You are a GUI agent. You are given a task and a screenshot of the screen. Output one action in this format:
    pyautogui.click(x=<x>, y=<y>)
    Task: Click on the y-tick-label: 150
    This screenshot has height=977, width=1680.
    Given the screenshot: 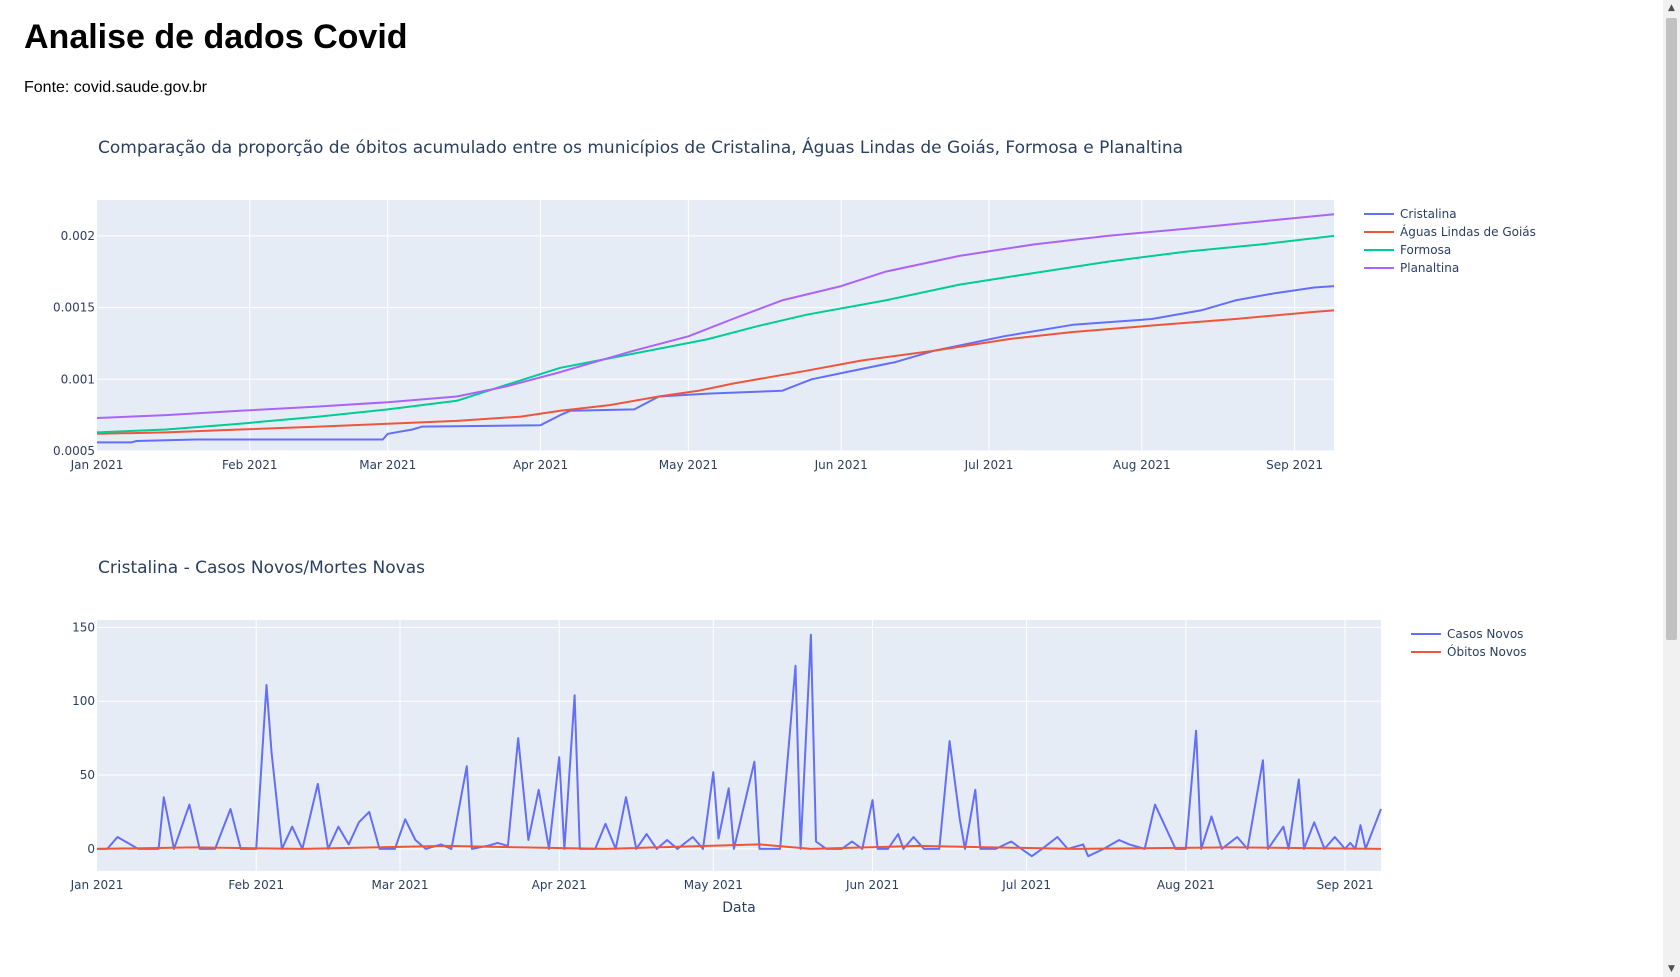 What is the action you would take?
    pyautogui.click(x=83, y=627)
    